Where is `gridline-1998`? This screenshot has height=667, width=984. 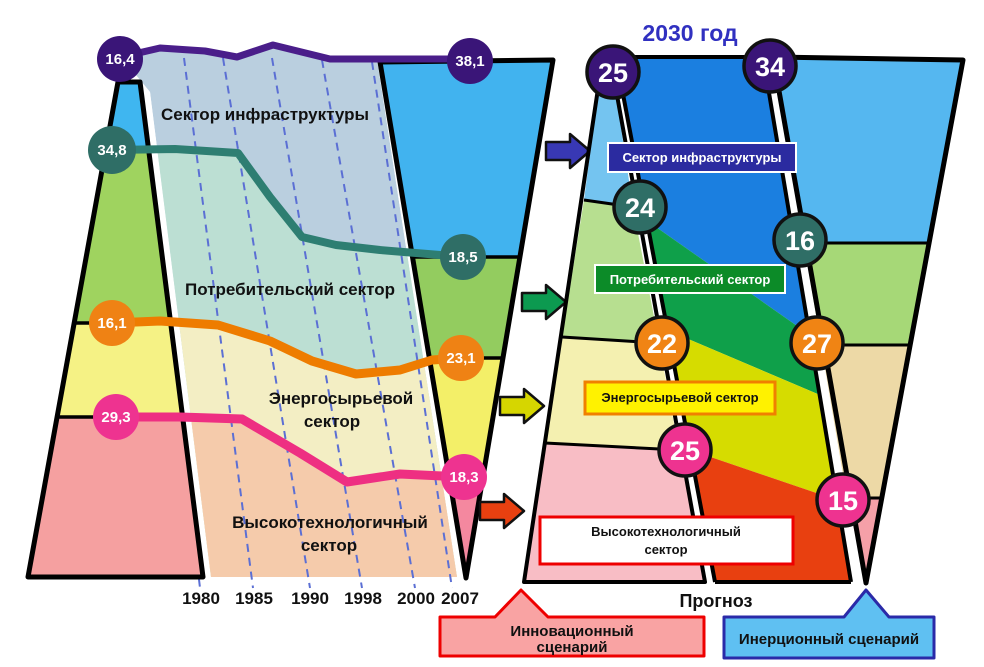 gridline-1998 is located at coordinates (317, 323).